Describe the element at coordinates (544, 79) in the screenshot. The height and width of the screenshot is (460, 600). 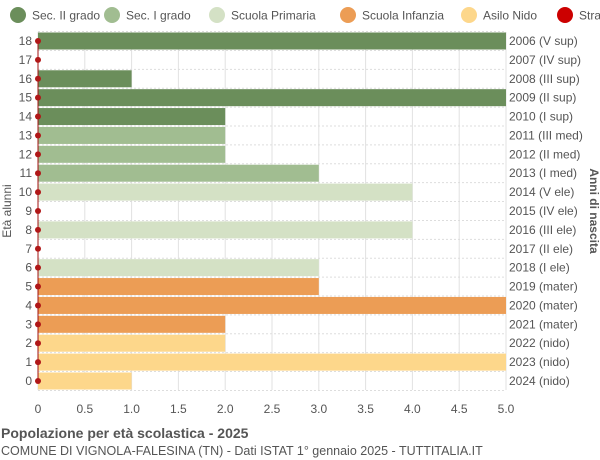
I see `year-label: 2008 (III sup)` at that location.